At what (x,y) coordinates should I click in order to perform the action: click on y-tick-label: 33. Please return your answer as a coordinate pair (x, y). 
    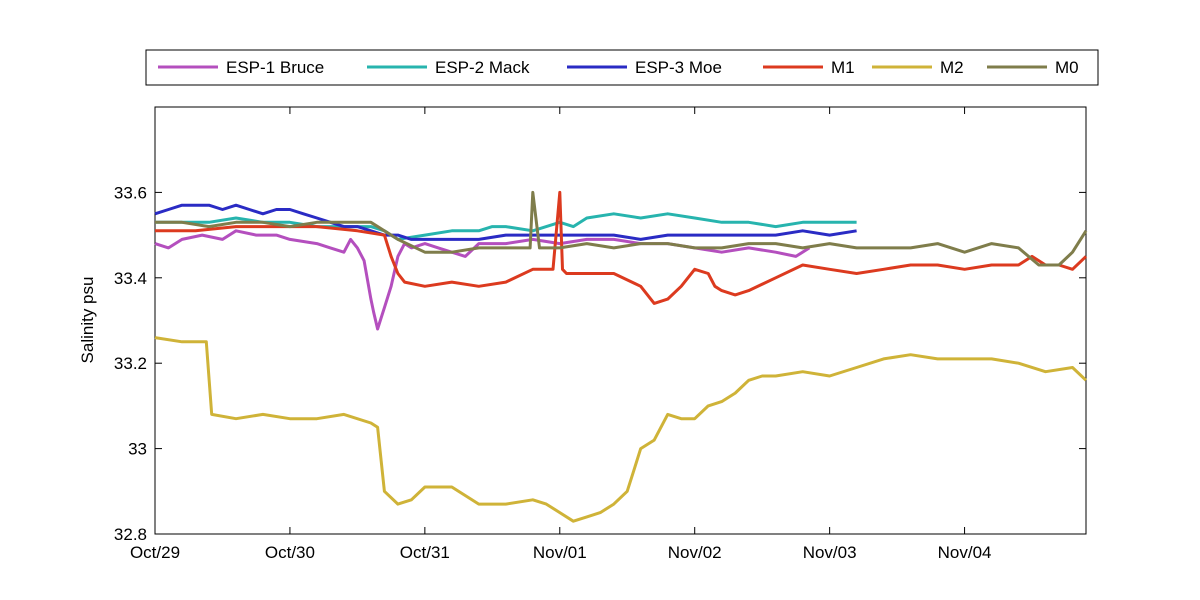
    Looking at the image, I should click on (137, 449).